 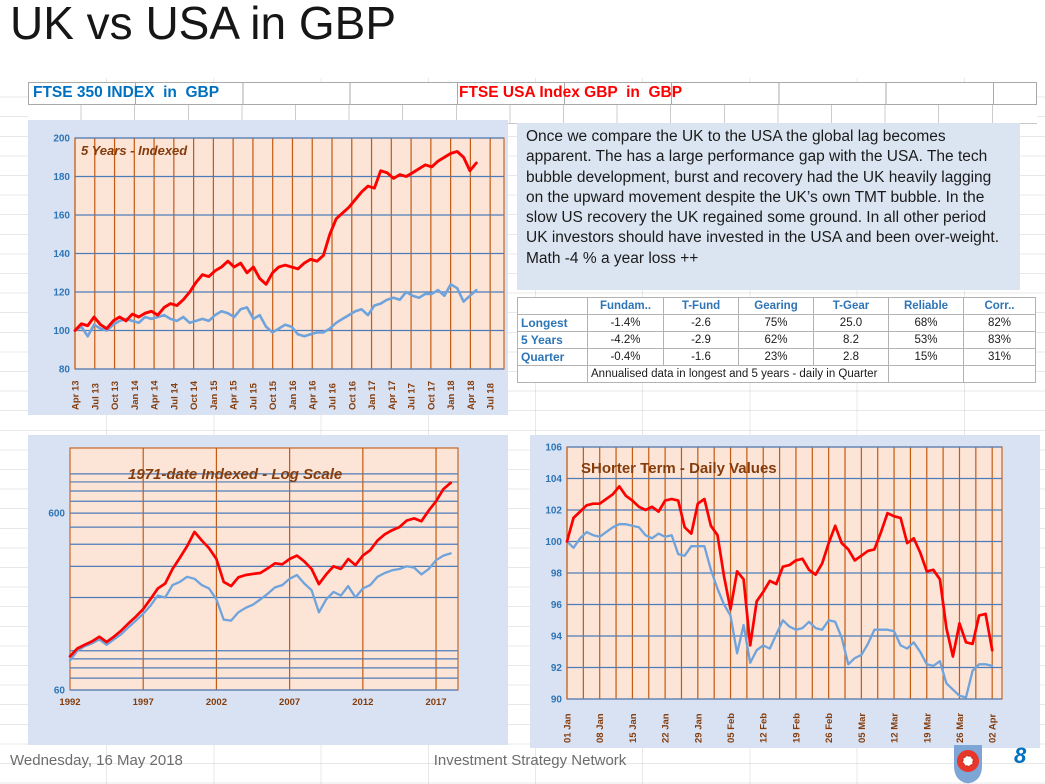 What do you see at coordinates (625, 340) in the screenshot?
I see `cell-value: -4.2%` at bounding box center [625, 340].